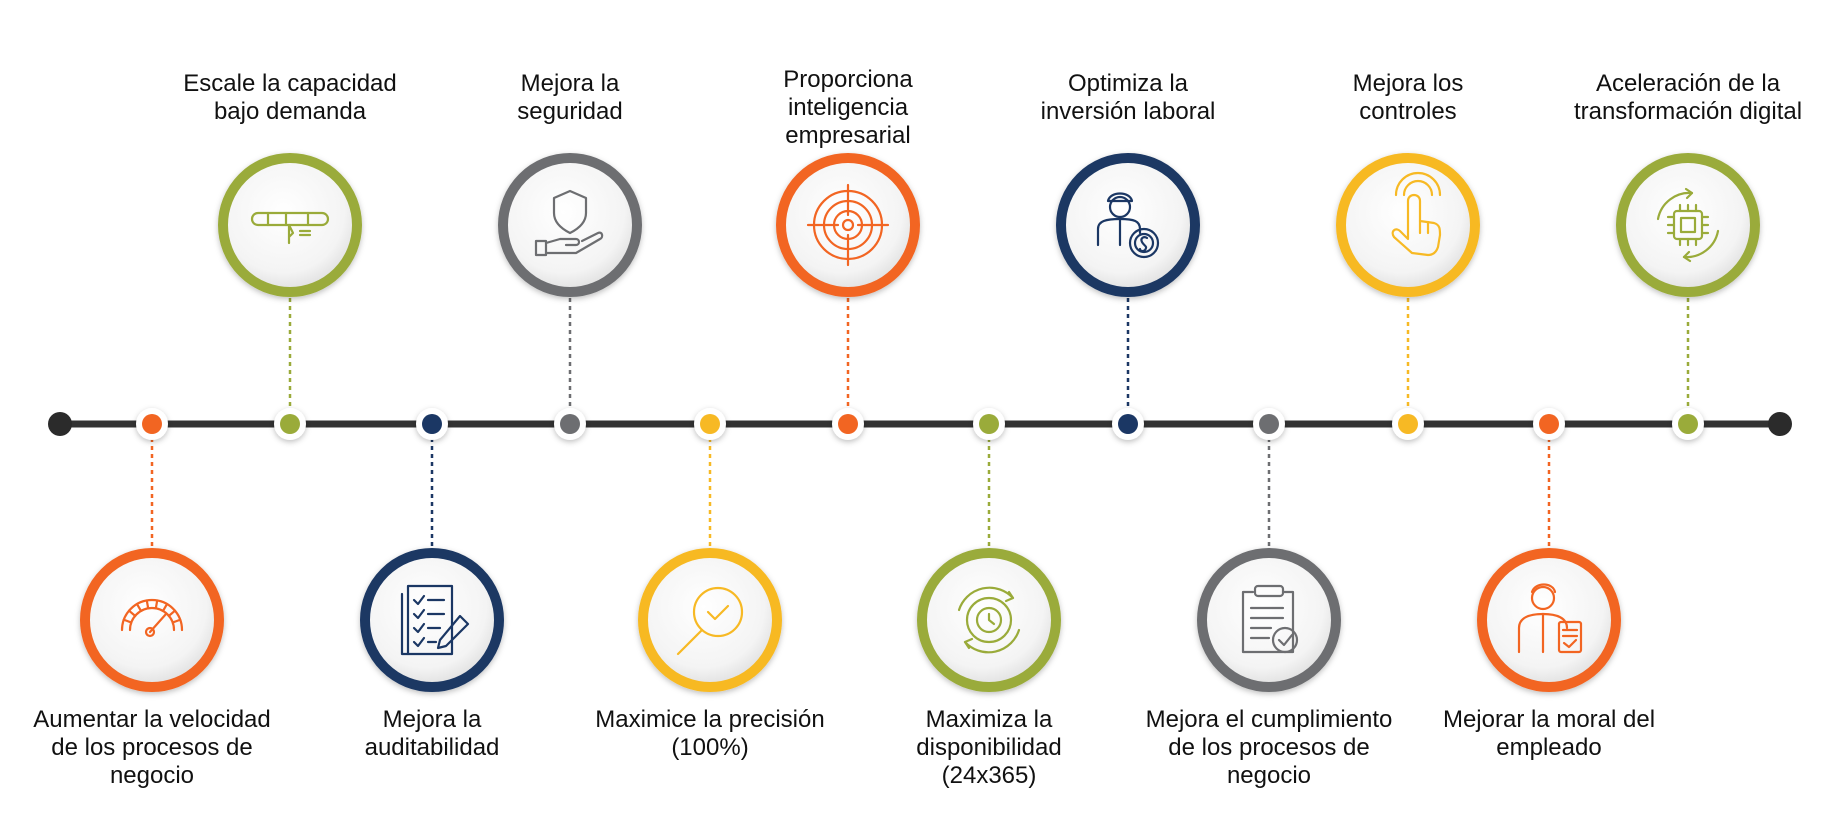 The image size is (1840, 826). Describe the element at coordinates (435, 620) in the screenshot. I see `checklist-document-icon` at that location.